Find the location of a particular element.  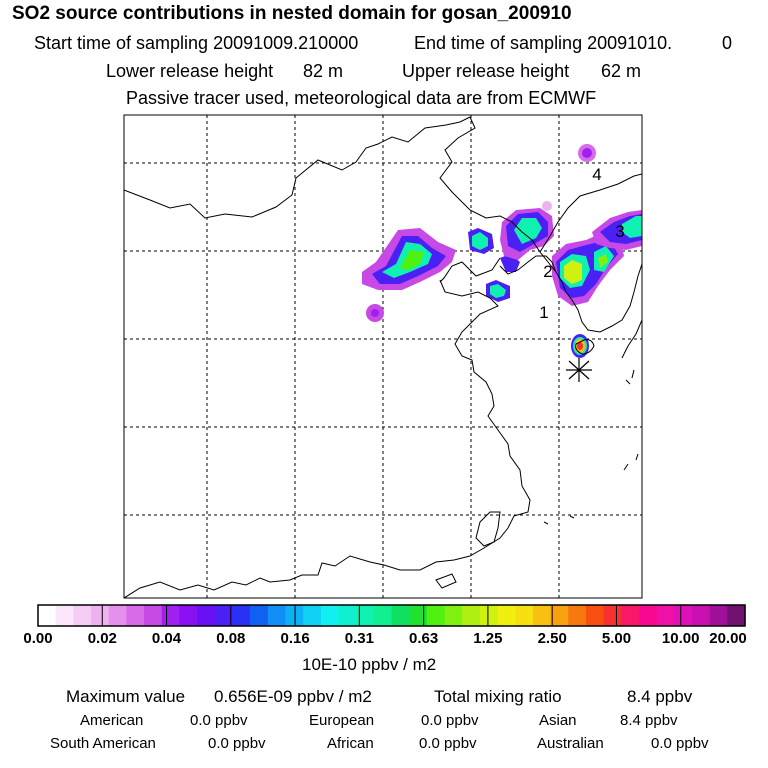

colorbar-tick-label: 0.00 is located at coordinates (38, 638).